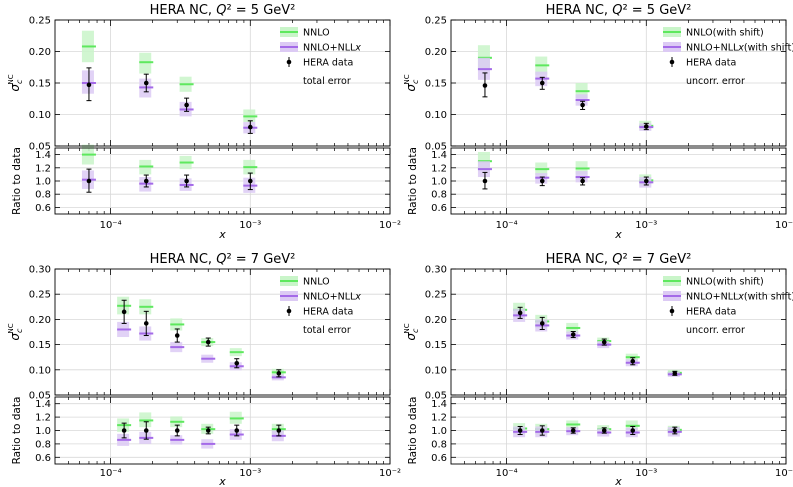 The width and height of the screenshot is (793, 487). I want to click on error-annotation: total error, so click(327, 81).